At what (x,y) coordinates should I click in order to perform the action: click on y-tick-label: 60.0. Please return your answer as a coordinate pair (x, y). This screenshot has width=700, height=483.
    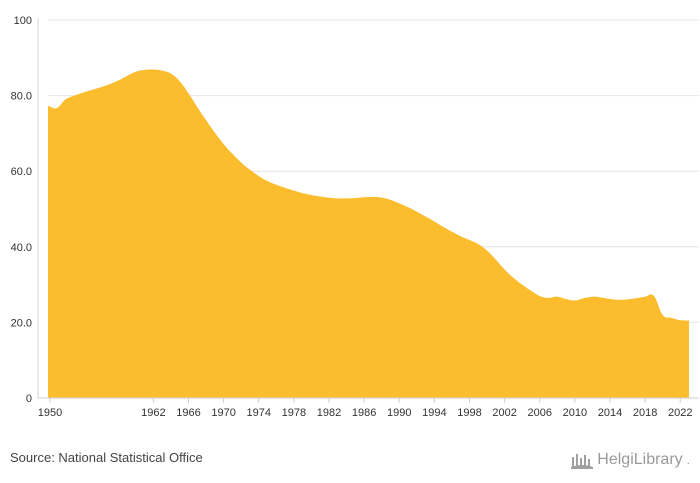
    Looking at the image, I should click on (21, 172).